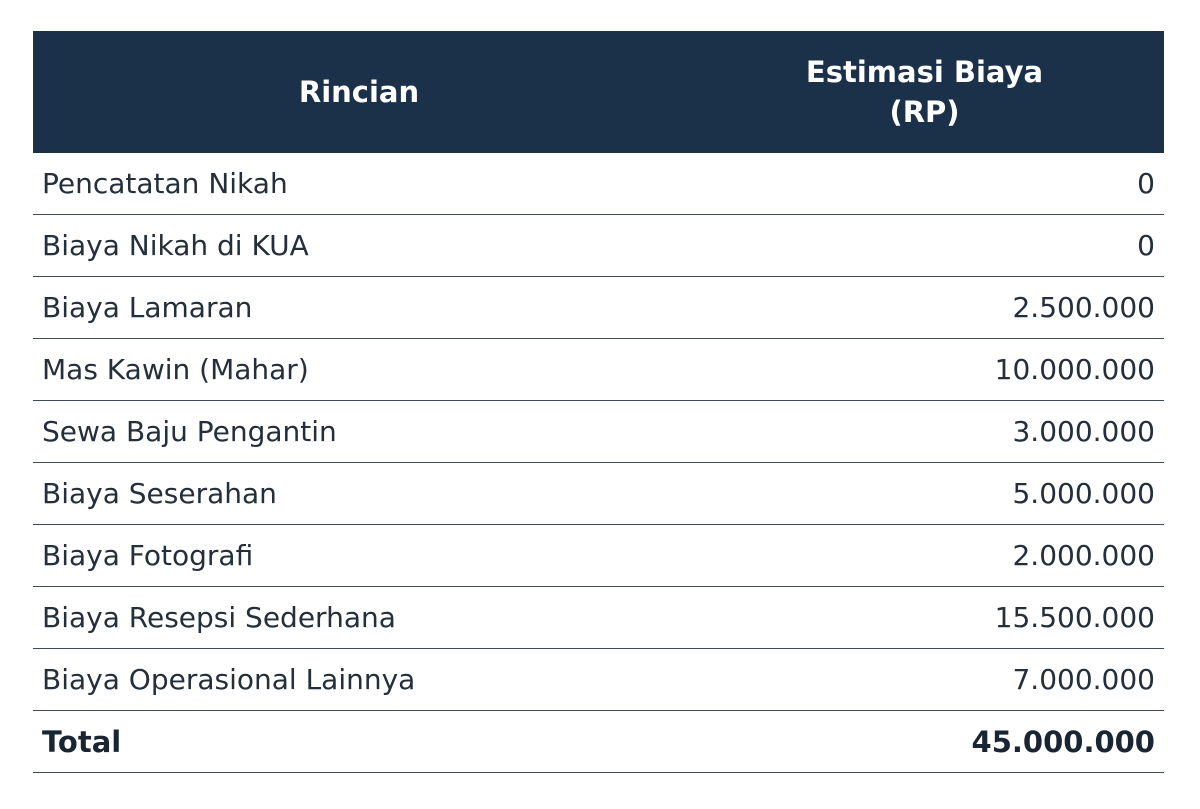 Image resolution: width=1200 pixels, height=809 pixels. What do you see at coordinates (359, 431) in the screenshot?
I see `row-label: Sewa Baju Pengantin` at bounding box center [359, 431].